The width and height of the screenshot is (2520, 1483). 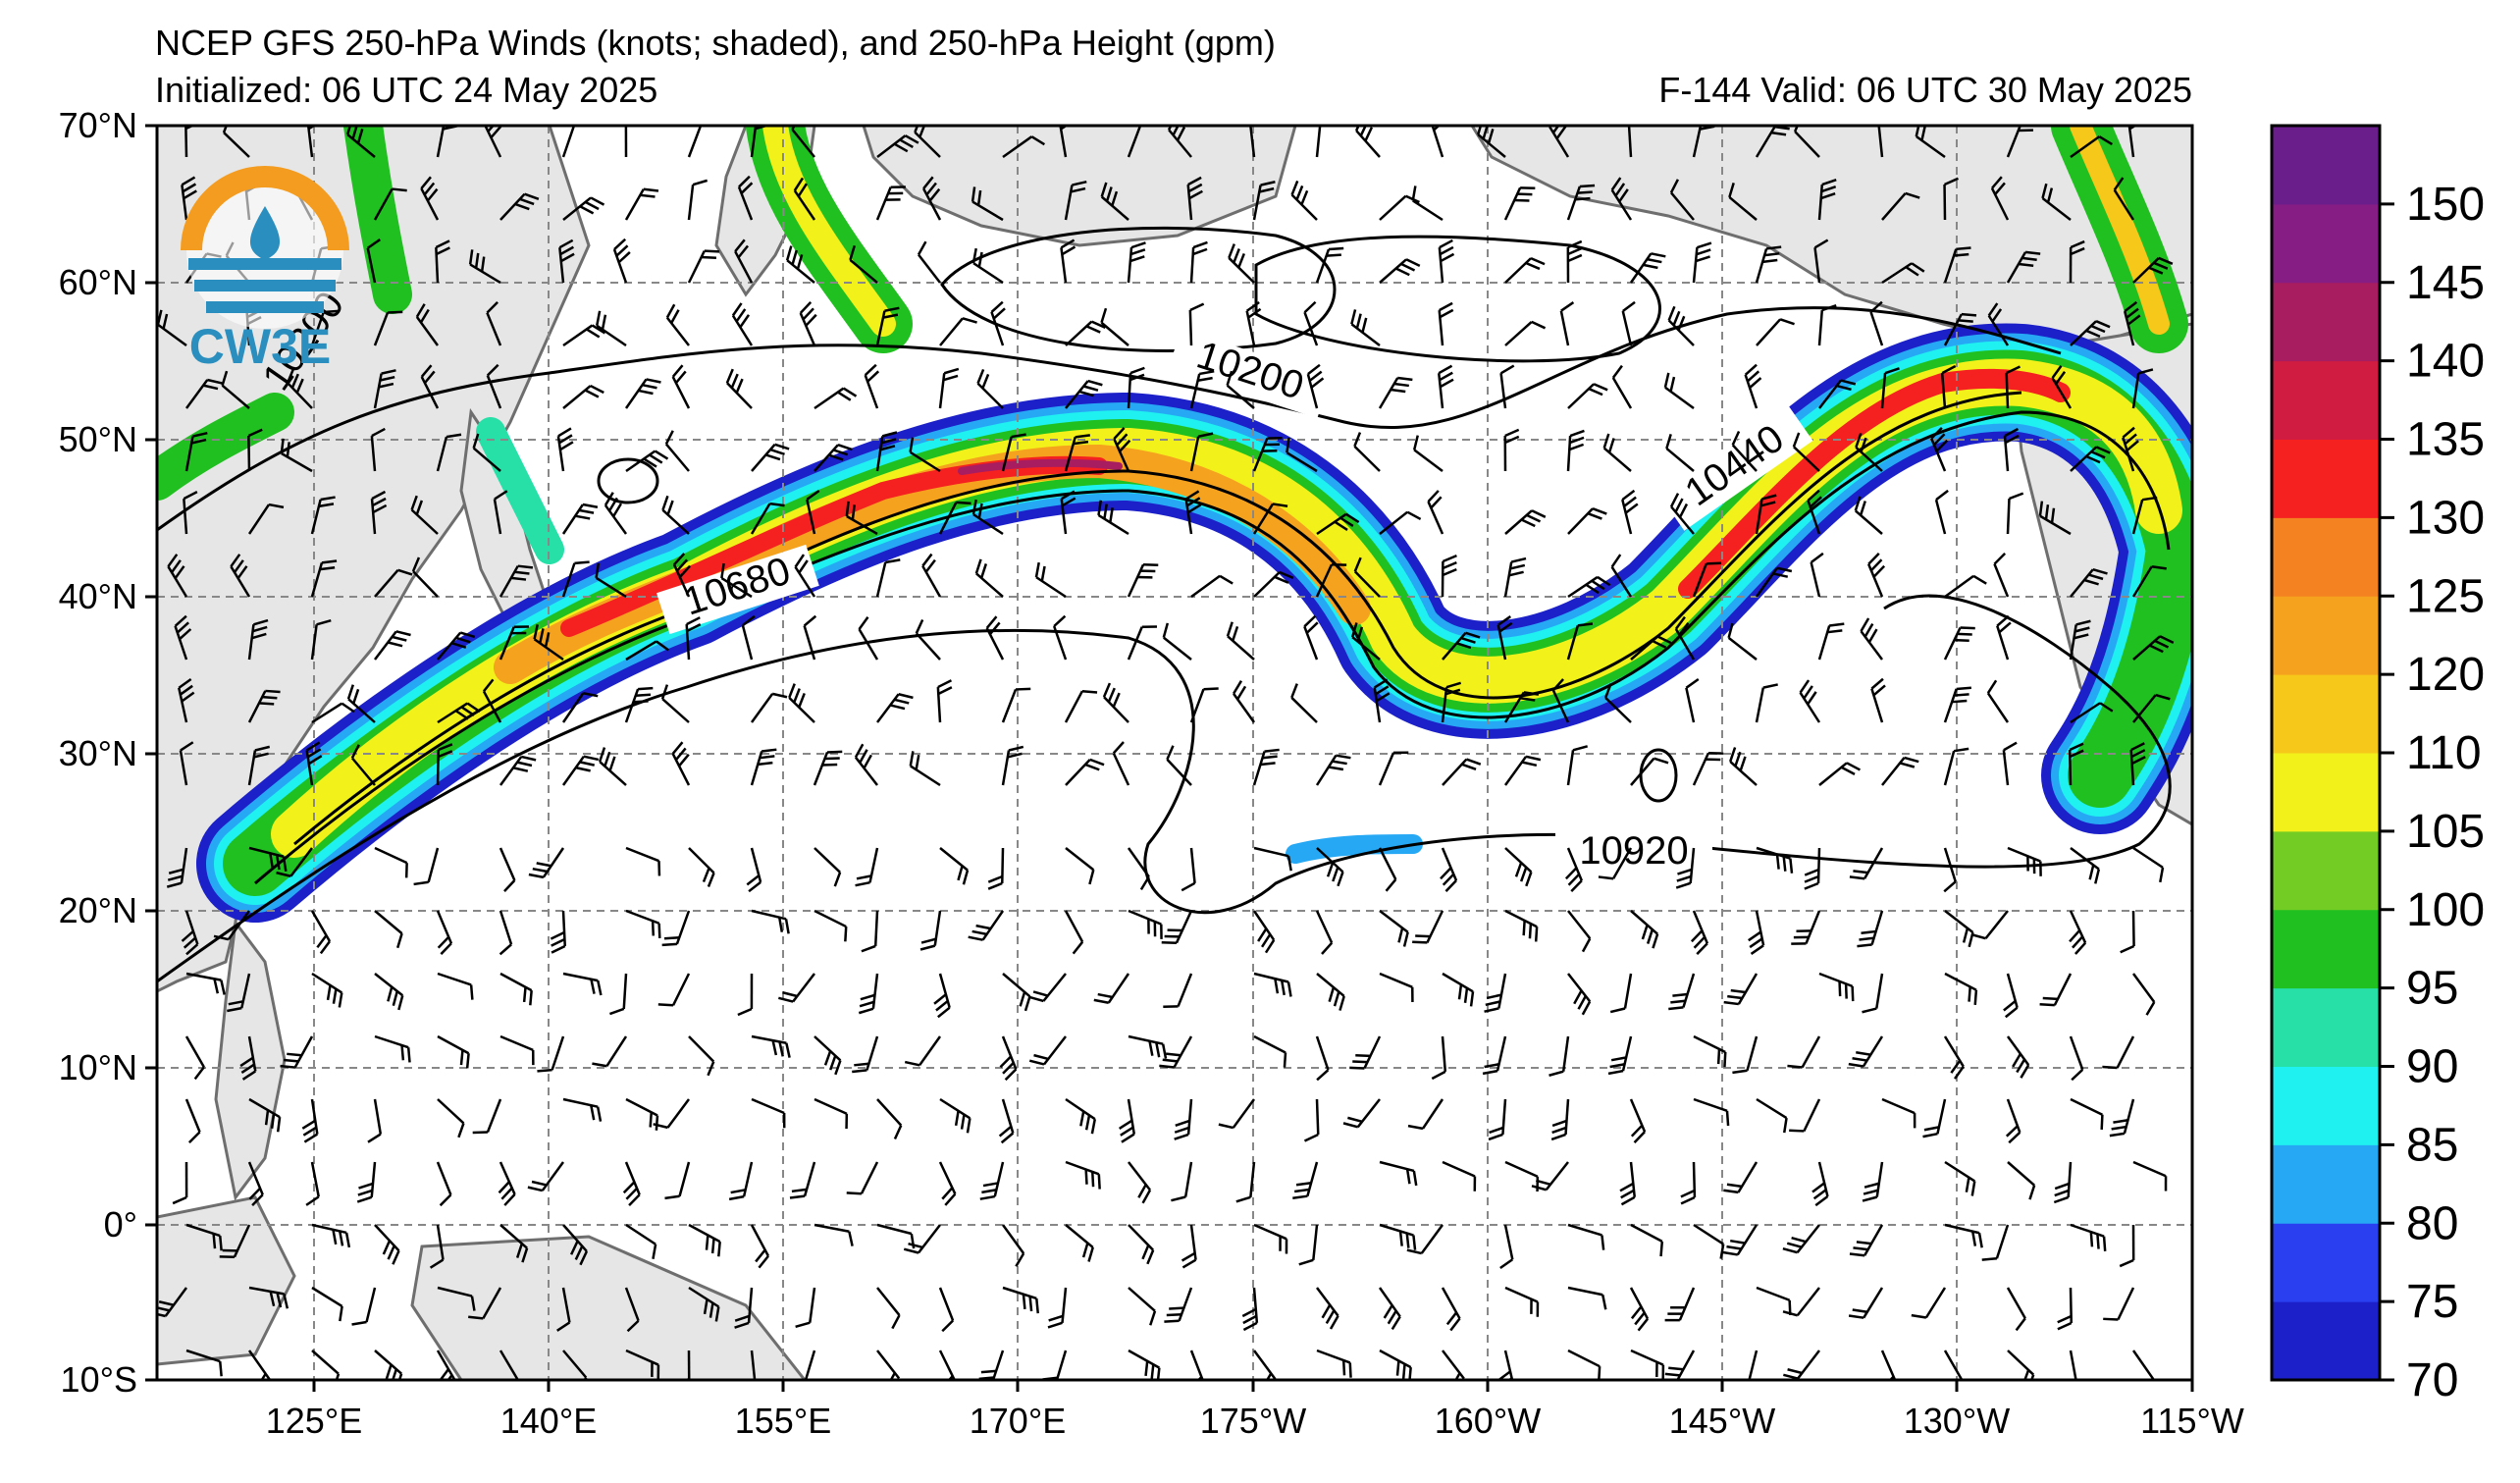 What do you see at coordinates (608, 1307) in the screenshot?
I see `land-new-guinea` at bounding box center [608, 1307].